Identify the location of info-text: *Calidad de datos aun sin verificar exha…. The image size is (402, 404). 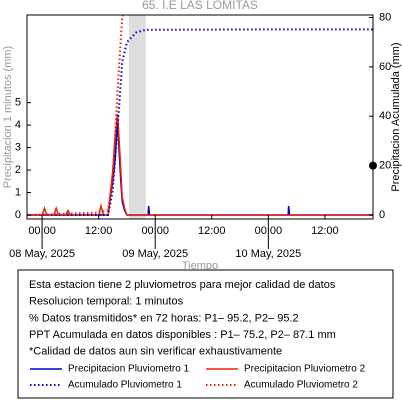
(155, 352).